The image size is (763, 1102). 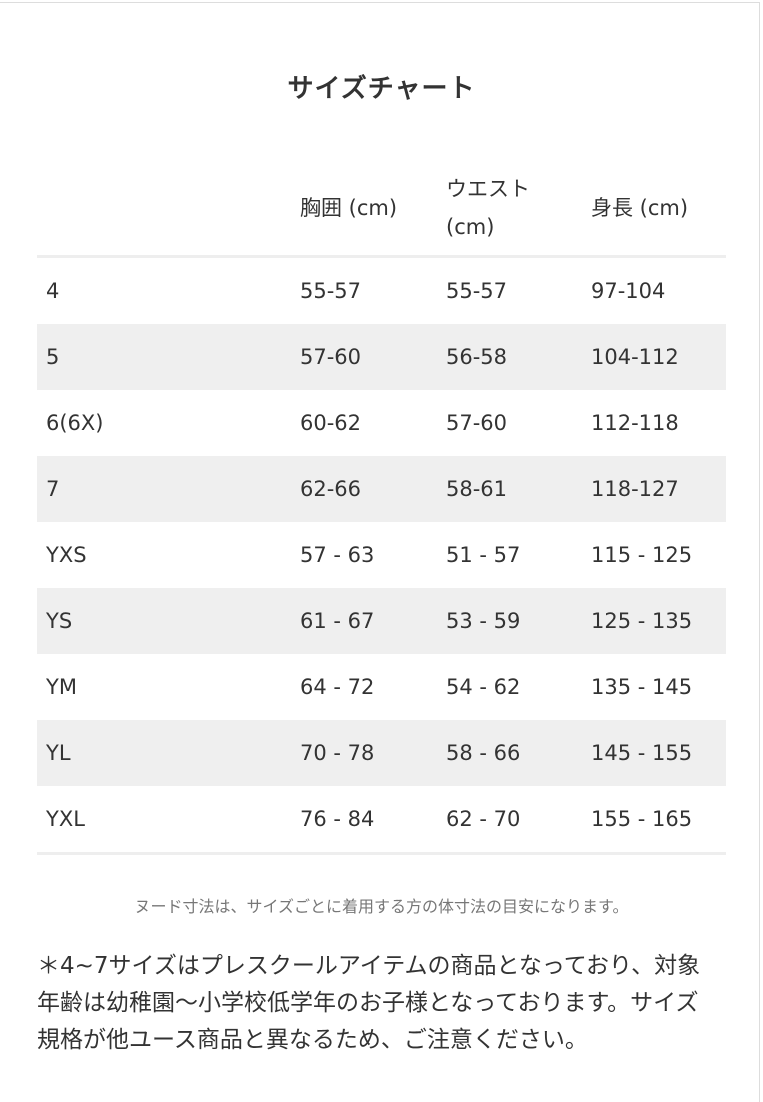 I want to click on table-row: YM 64 - 72 54 - 62 135 - 145, so click(x=381, y=687).